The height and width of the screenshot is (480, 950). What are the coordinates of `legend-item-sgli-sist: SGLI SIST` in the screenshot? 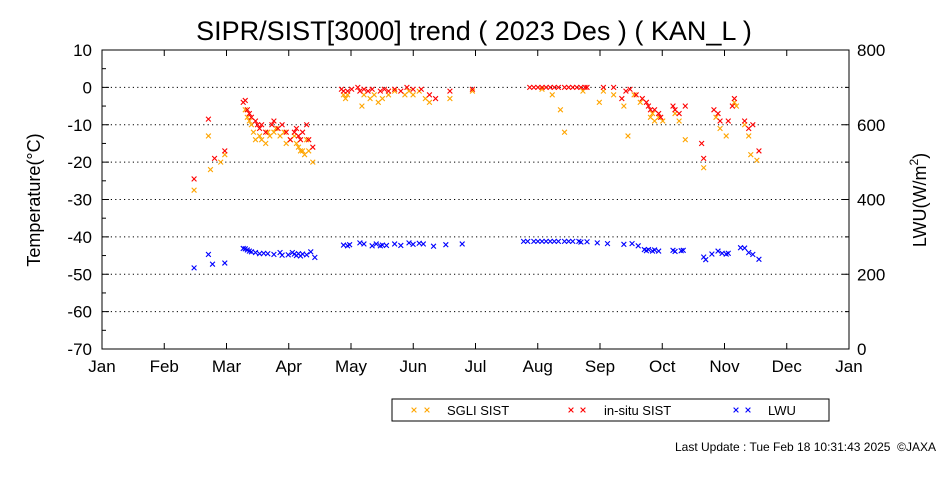 It's located at (460, 410).